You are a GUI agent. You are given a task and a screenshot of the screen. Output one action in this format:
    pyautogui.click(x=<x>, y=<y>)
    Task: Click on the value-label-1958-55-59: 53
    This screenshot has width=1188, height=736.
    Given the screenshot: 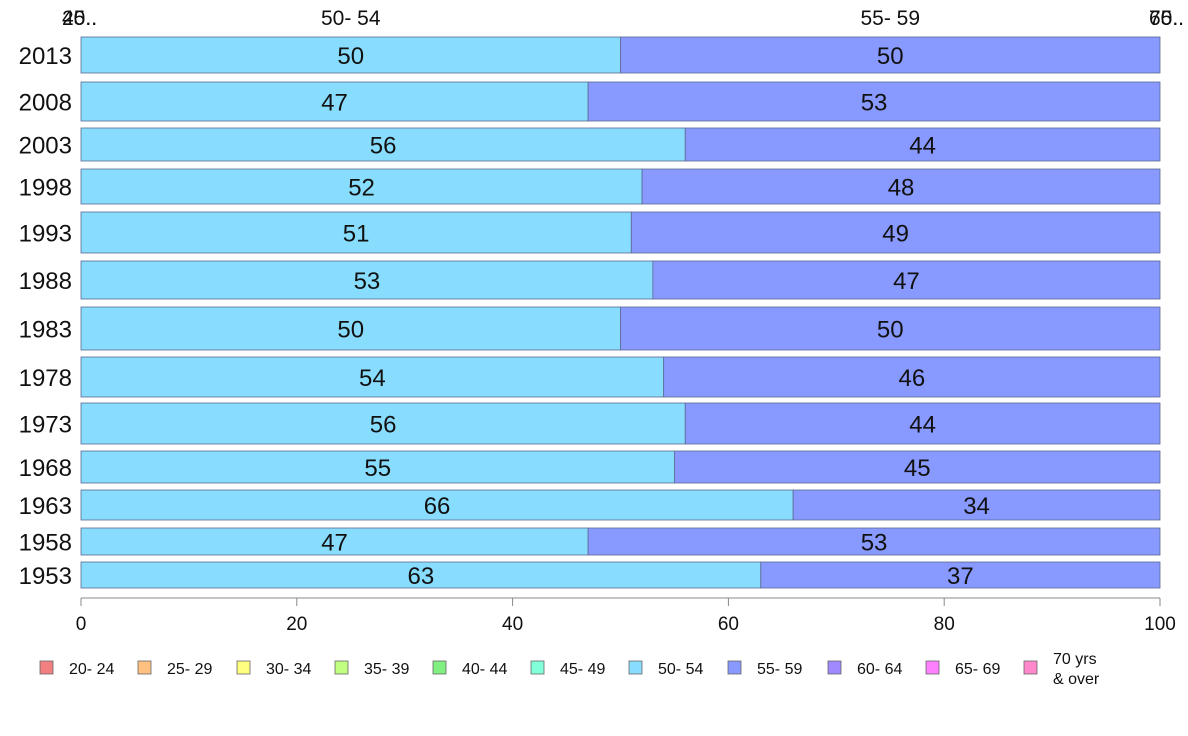 What is the action you would take?
    pyautogui.click(x=874, y=543)
    